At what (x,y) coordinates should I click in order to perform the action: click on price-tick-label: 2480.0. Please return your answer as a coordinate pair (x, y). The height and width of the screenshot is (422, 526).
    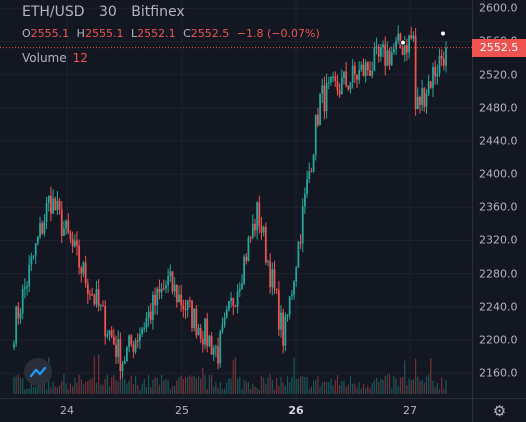
    Looking at the image, I should click on (498, 108).